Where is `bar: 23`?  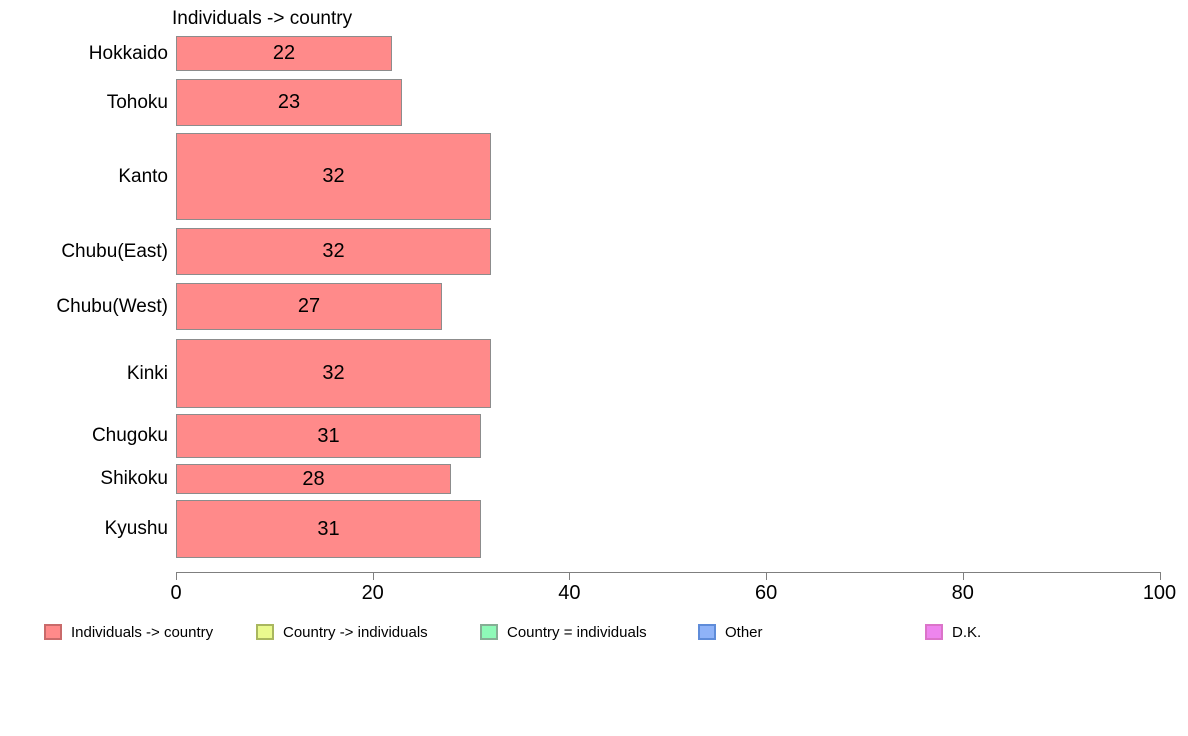
bar: 23 is located at coordinates (289, 102).